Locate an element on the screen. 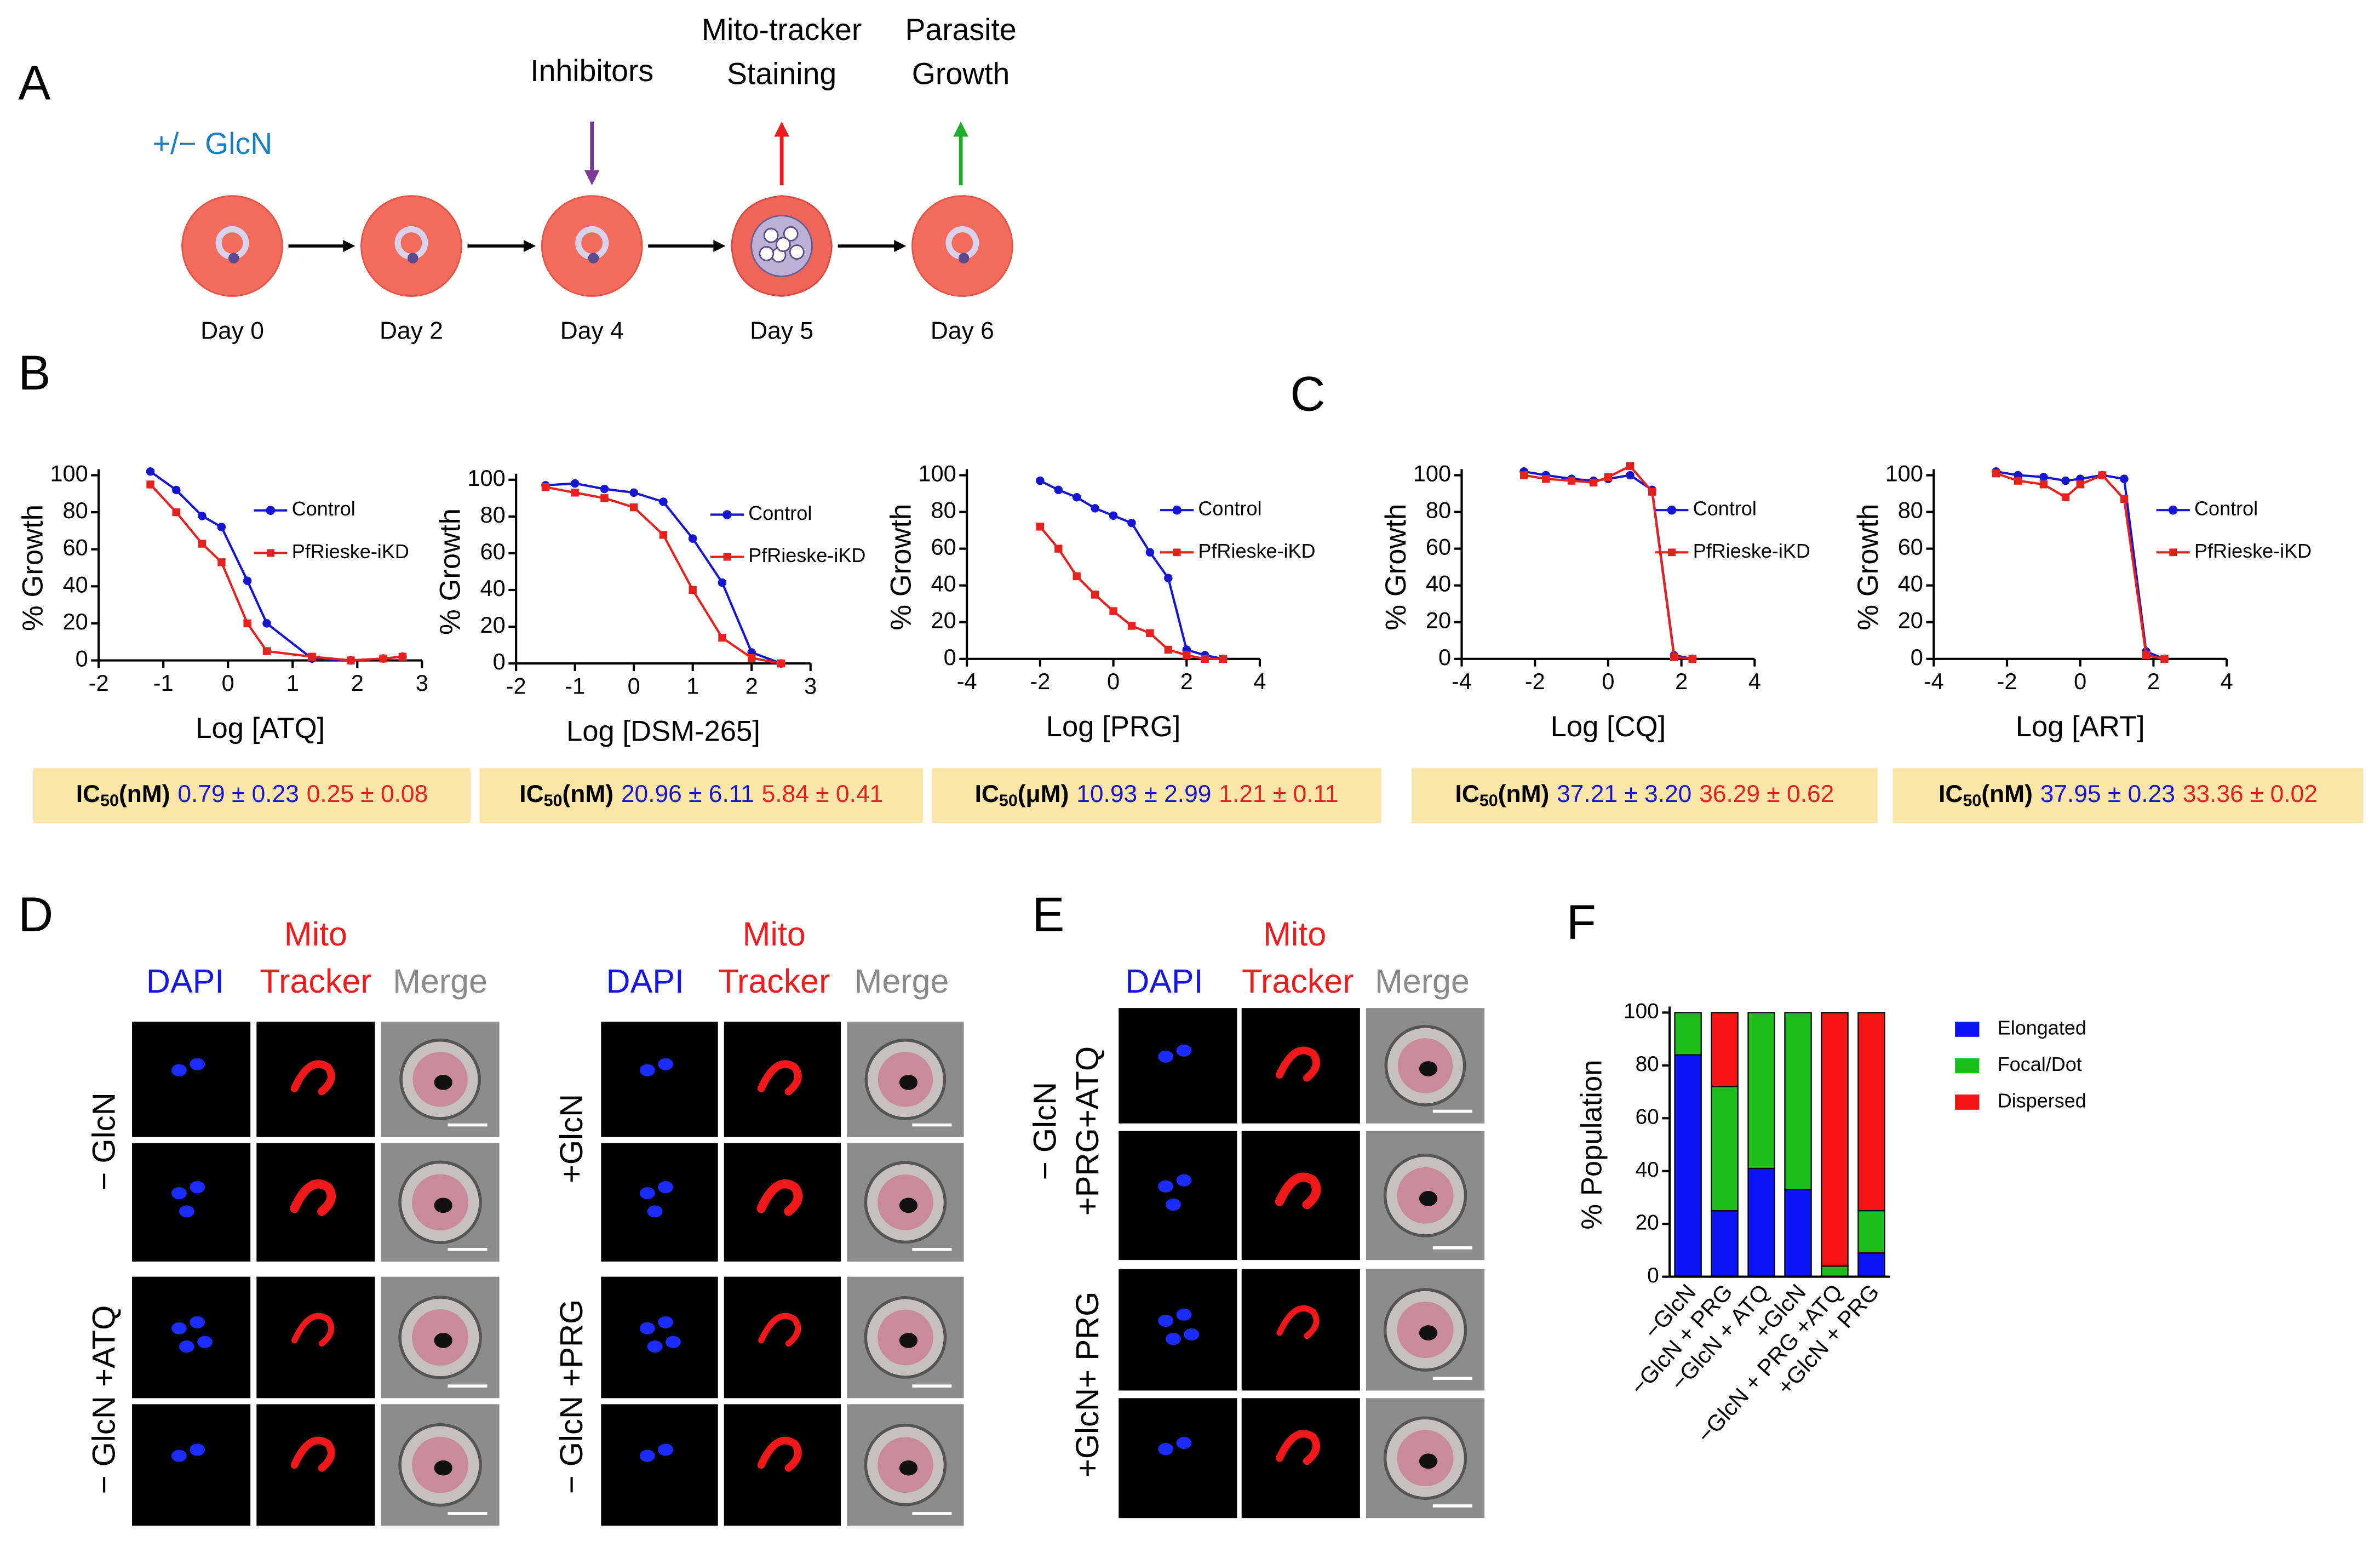  row-label: − GlcN +ATQ is located at coordinates (104, 1399).